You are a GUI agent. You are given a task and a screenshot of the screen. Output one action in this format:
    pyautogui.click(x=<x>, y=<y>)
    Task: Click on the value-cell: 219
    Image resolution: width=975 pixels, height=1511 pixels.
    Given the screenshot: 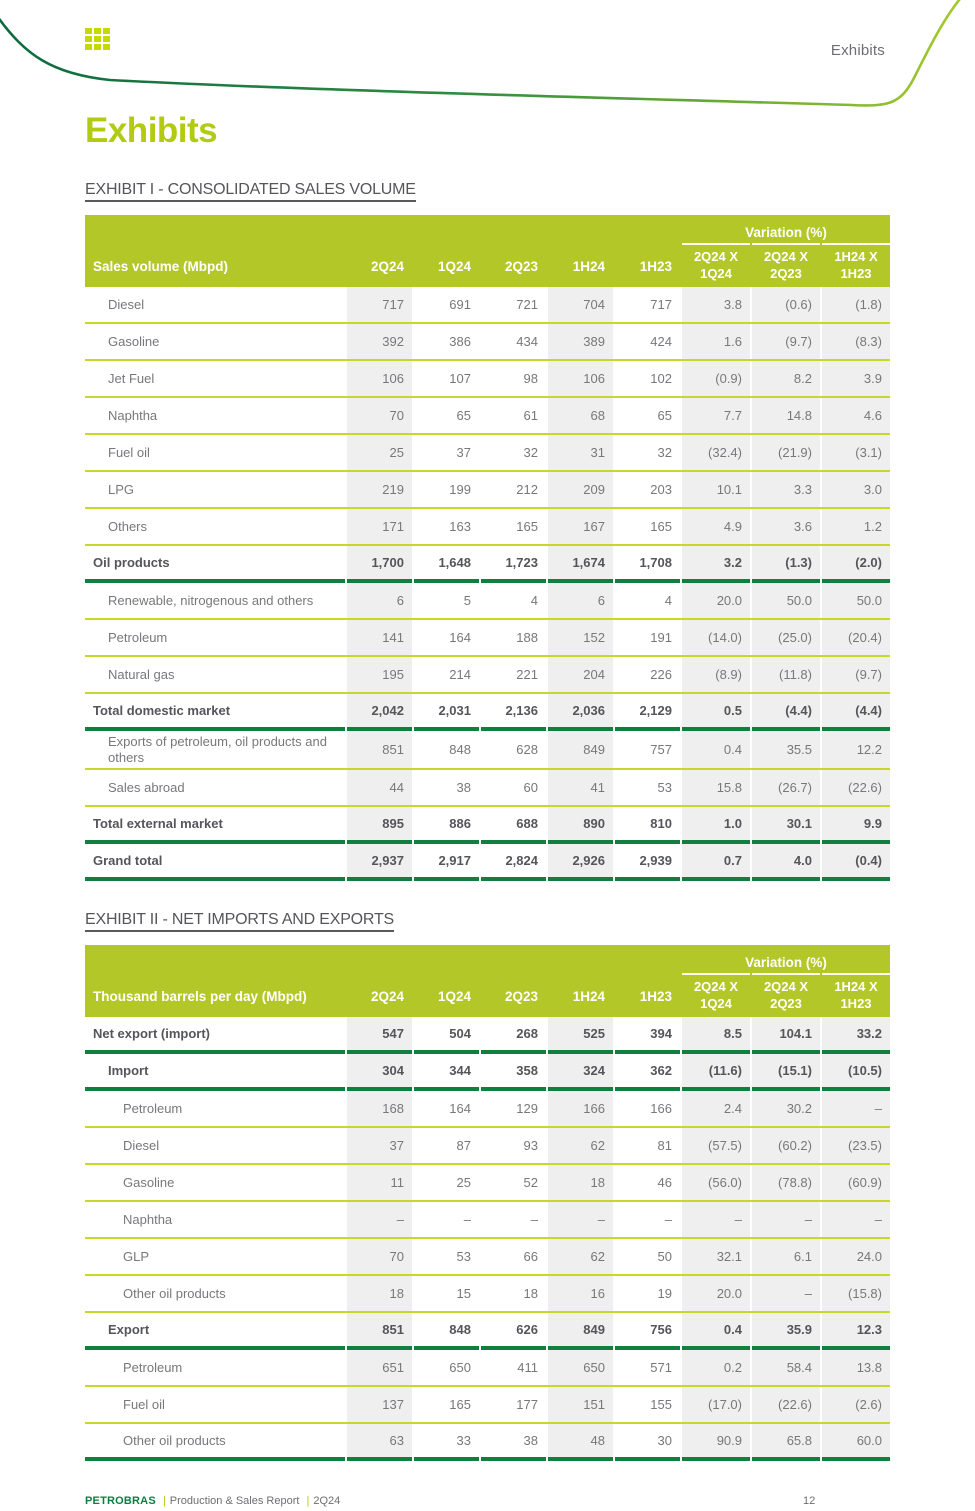 What is the action you would take?
    pyautogui.click(x=379, y=489)
    